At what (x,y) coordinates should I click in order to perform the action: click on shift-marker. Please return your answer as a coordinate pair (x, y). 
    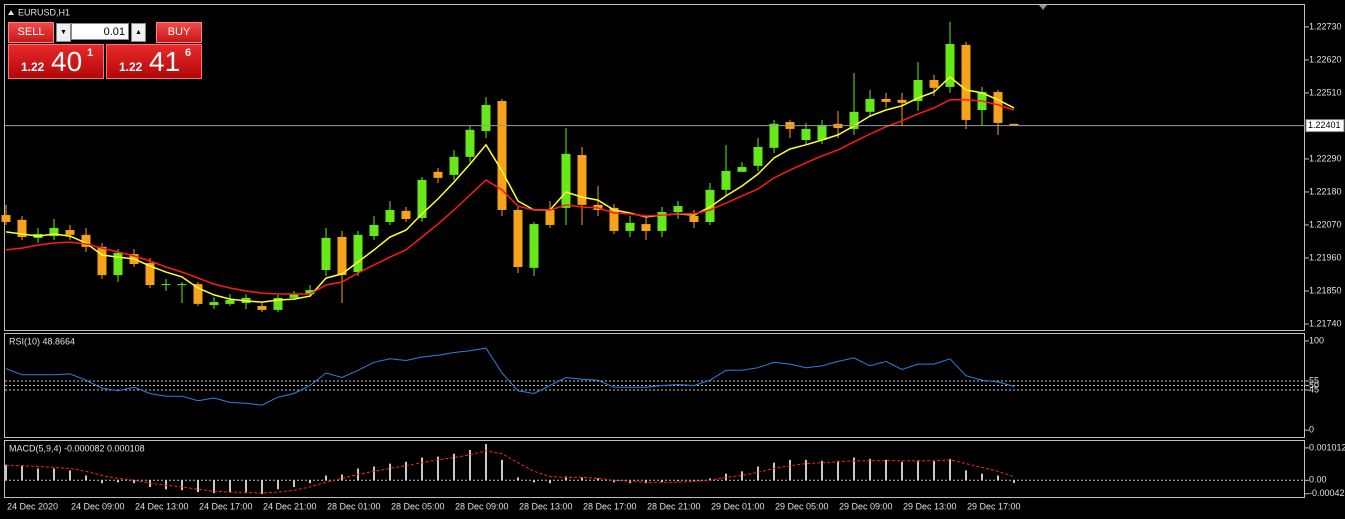
    Looking at the image, I should click on (1043, 7).